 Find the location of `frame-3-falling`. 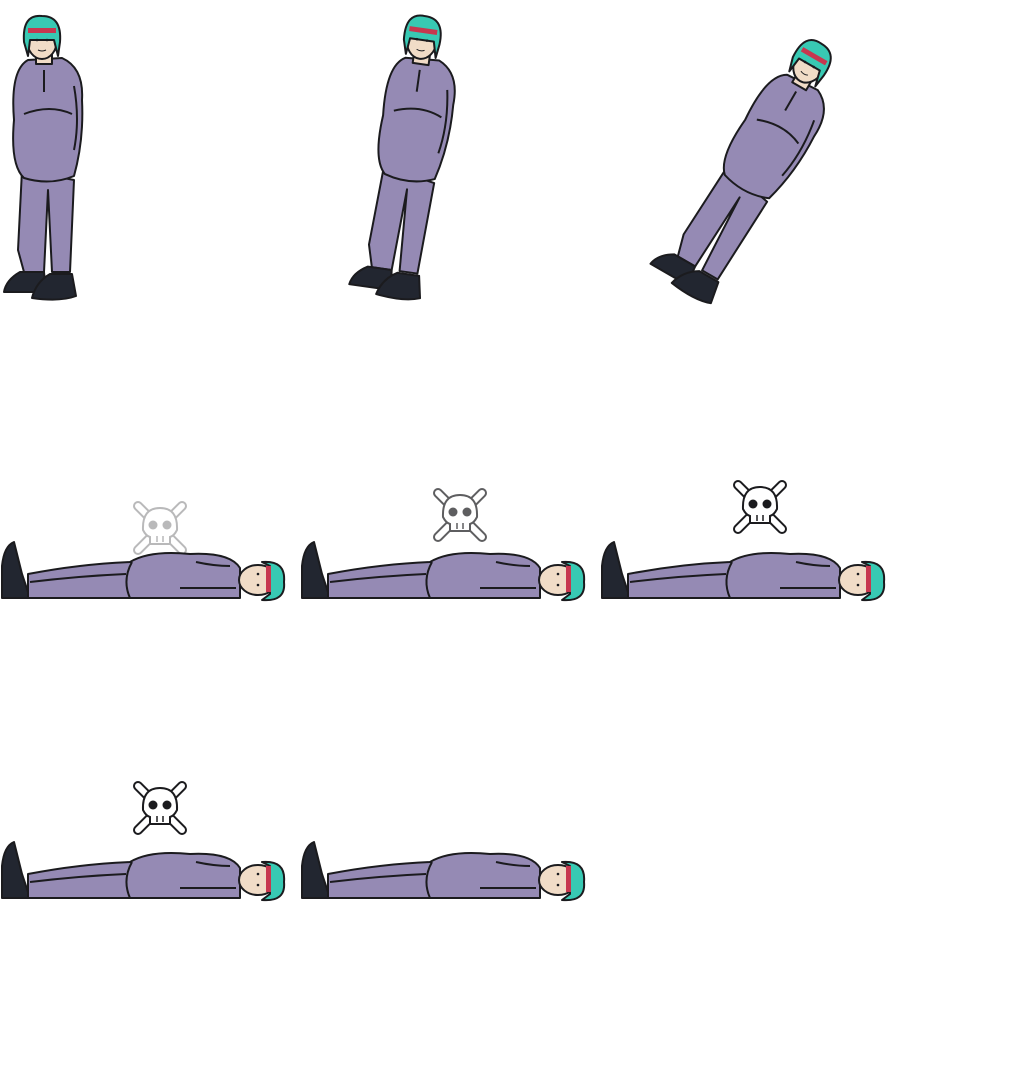

frame-3-falling is located at coordinates (750, 152).